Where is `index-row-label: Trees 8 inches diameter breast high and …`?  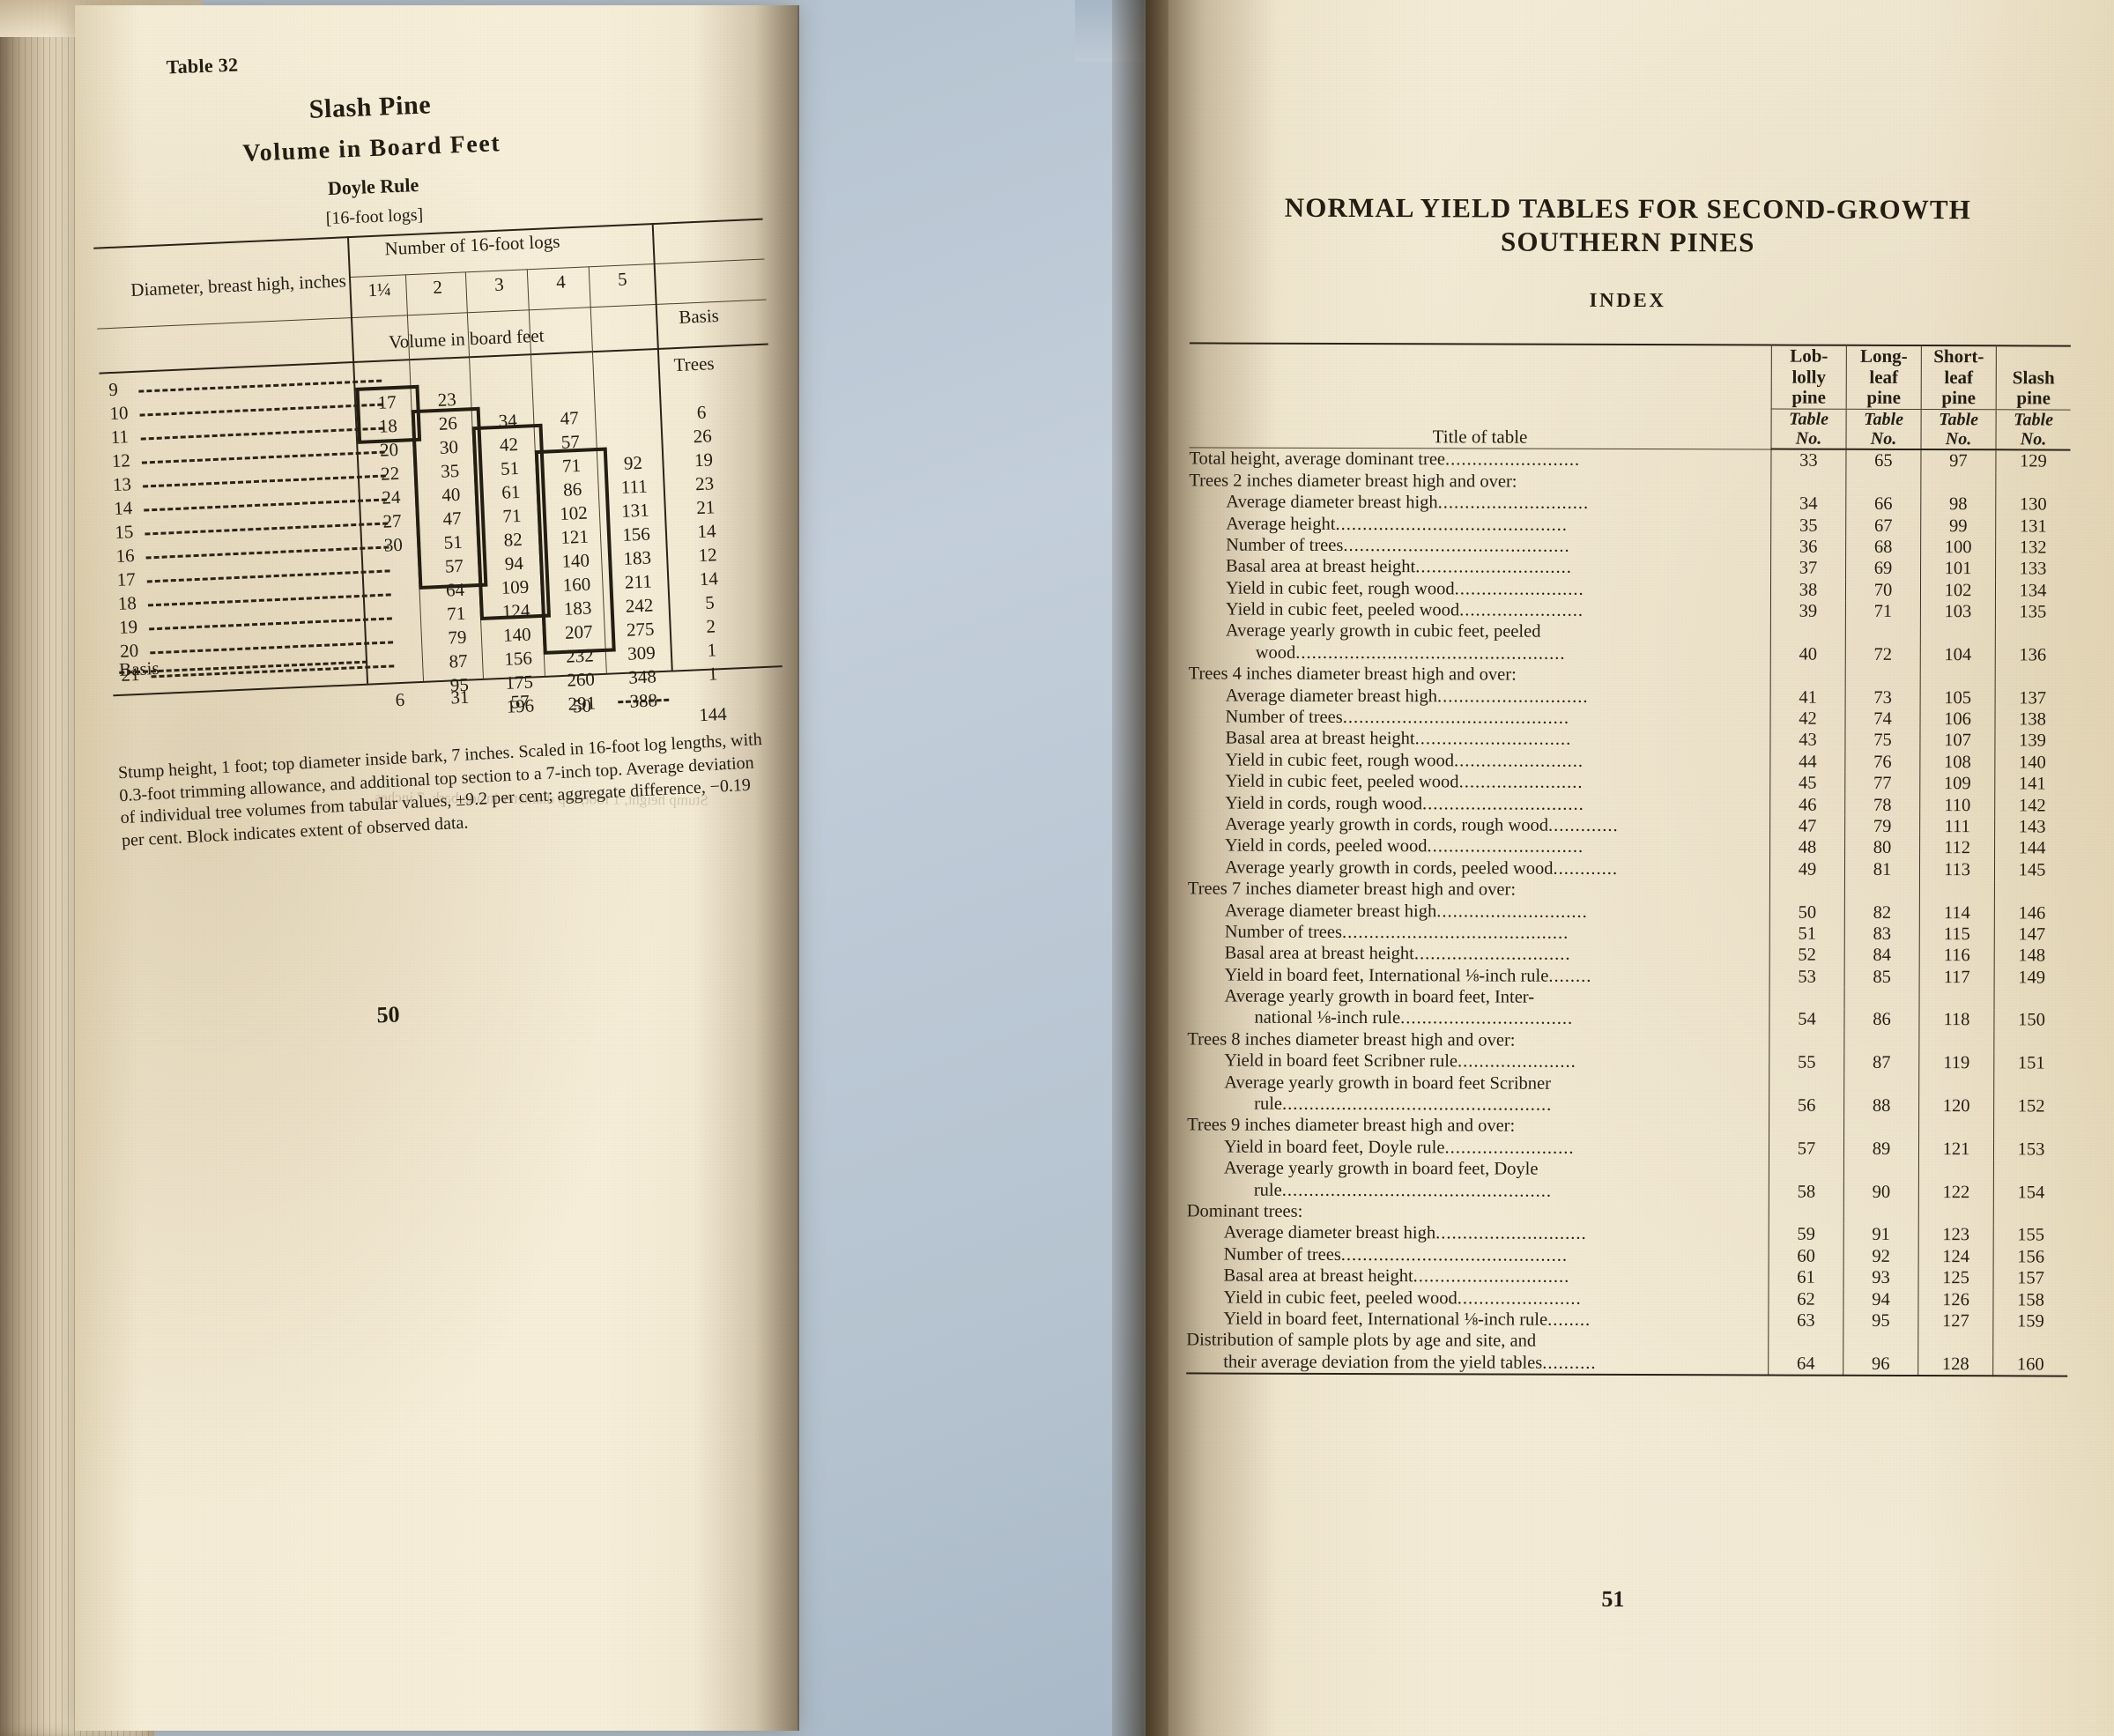
index-row-label: Trees 8 inches diameter breast high and … is located at coordinates (1351, 1039).